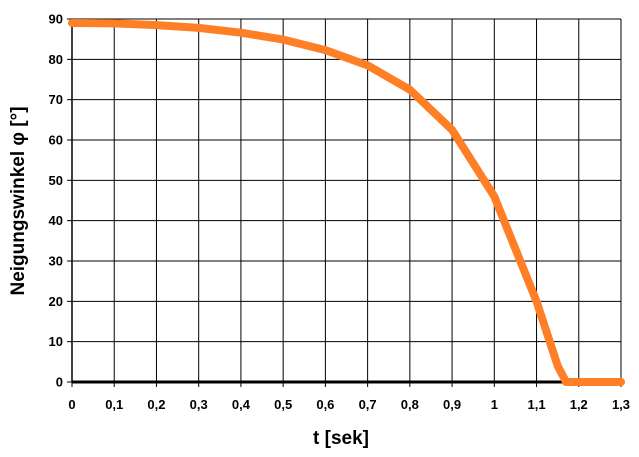 The image size is (639, 457). What do you see at coordinates (452, 404) in the screenshot?
I see `x-tick-label: 0,9` at bounding box center [452, 404].